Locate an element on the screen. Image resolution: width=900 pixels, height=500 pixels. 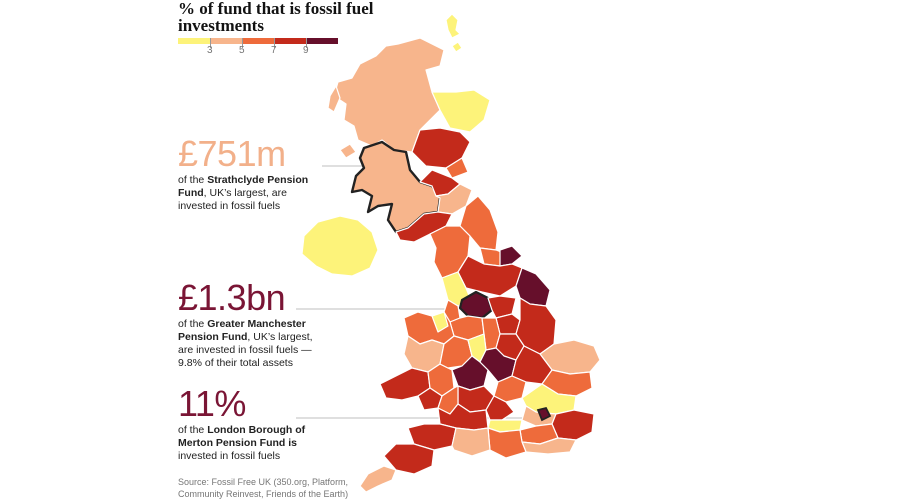
aberdeen-region is located at coordinates (461, 111).